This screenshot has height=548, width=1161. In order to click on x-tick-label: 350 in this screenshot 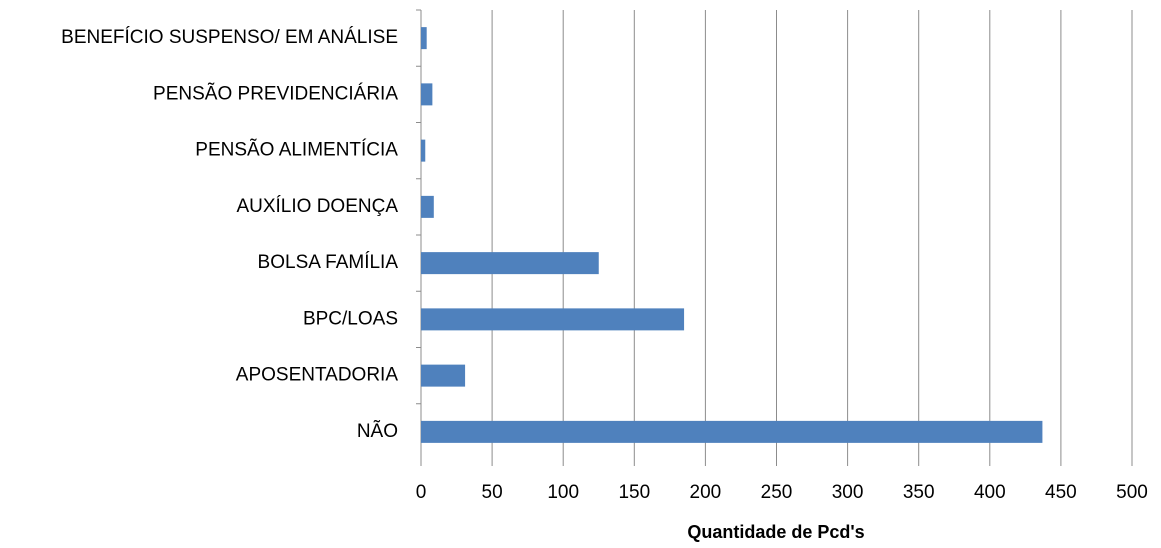, I will do `click(919, 492)`.